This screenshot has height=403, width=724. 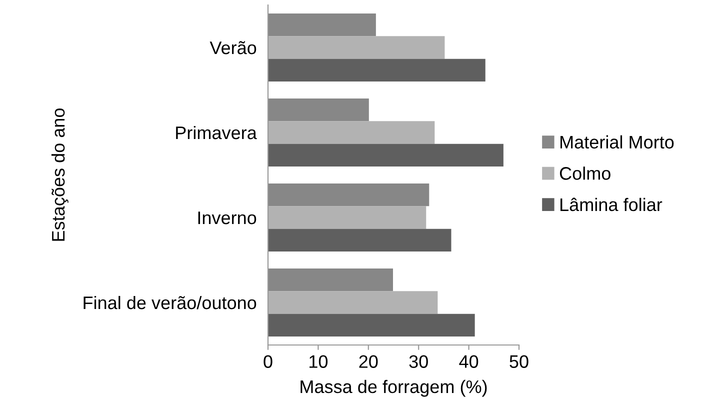 What do you see at coordinates (227, 218) in the screenshot?
I see `y-tick-label: Inverno` at bounding box center [227, 218].